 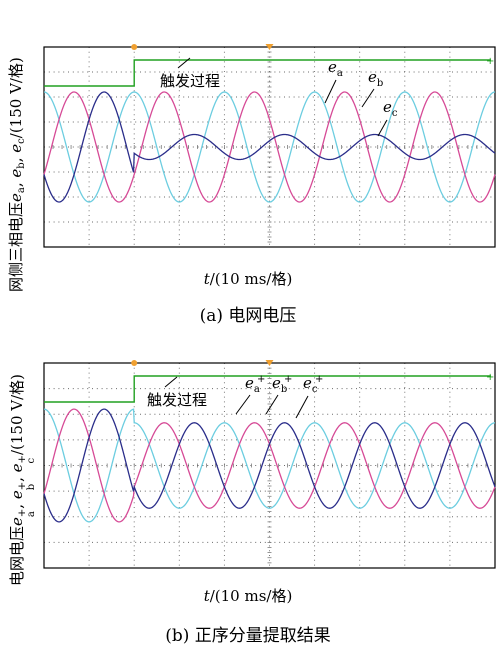 I want to click on series-label-ea: ea, so click(x=333, y=81).